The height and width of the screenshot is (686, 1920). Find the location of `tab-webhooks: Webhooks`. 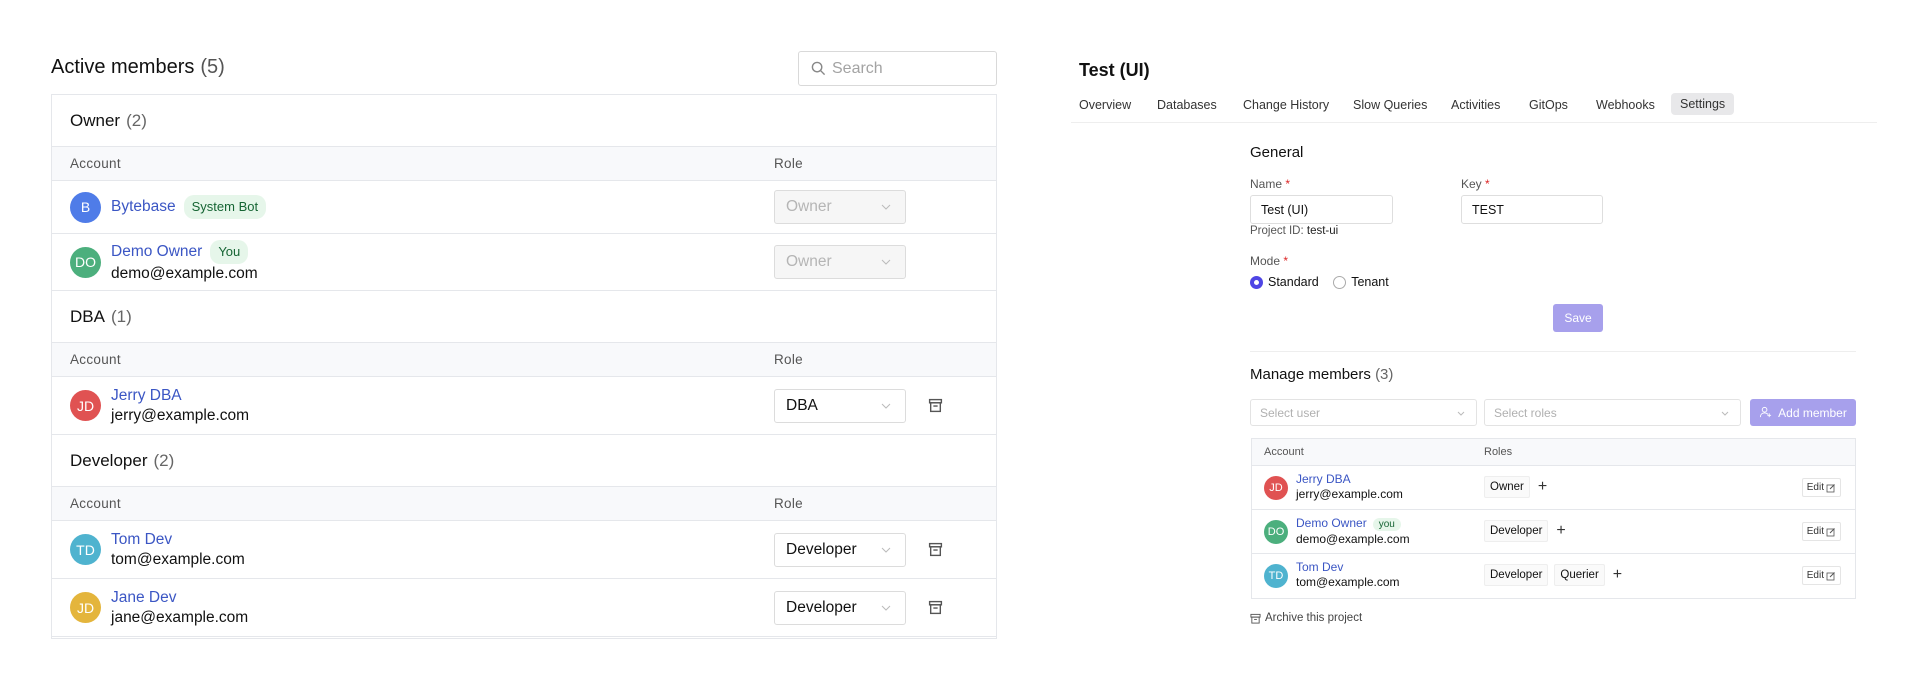

tab-webhooks: Webhooks is located at coordinates (1625, 105).